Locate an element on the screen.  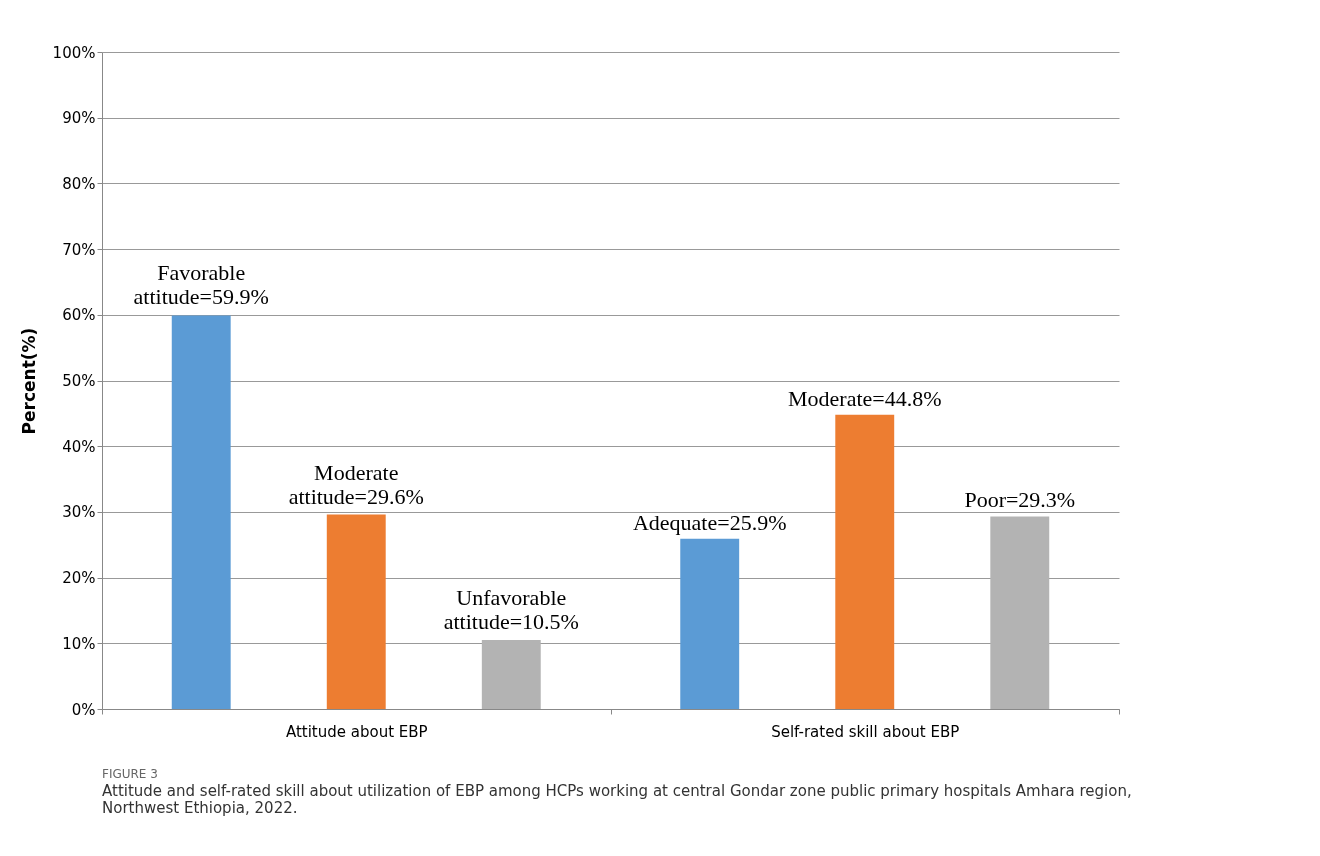
text: Attitude and self-rated skill about utilization of EBP among HCPs working at central Gondar zone public primary hospitals Amhara region, Northwest Ethiopia, 2022. is located at coordinates (617, 799).